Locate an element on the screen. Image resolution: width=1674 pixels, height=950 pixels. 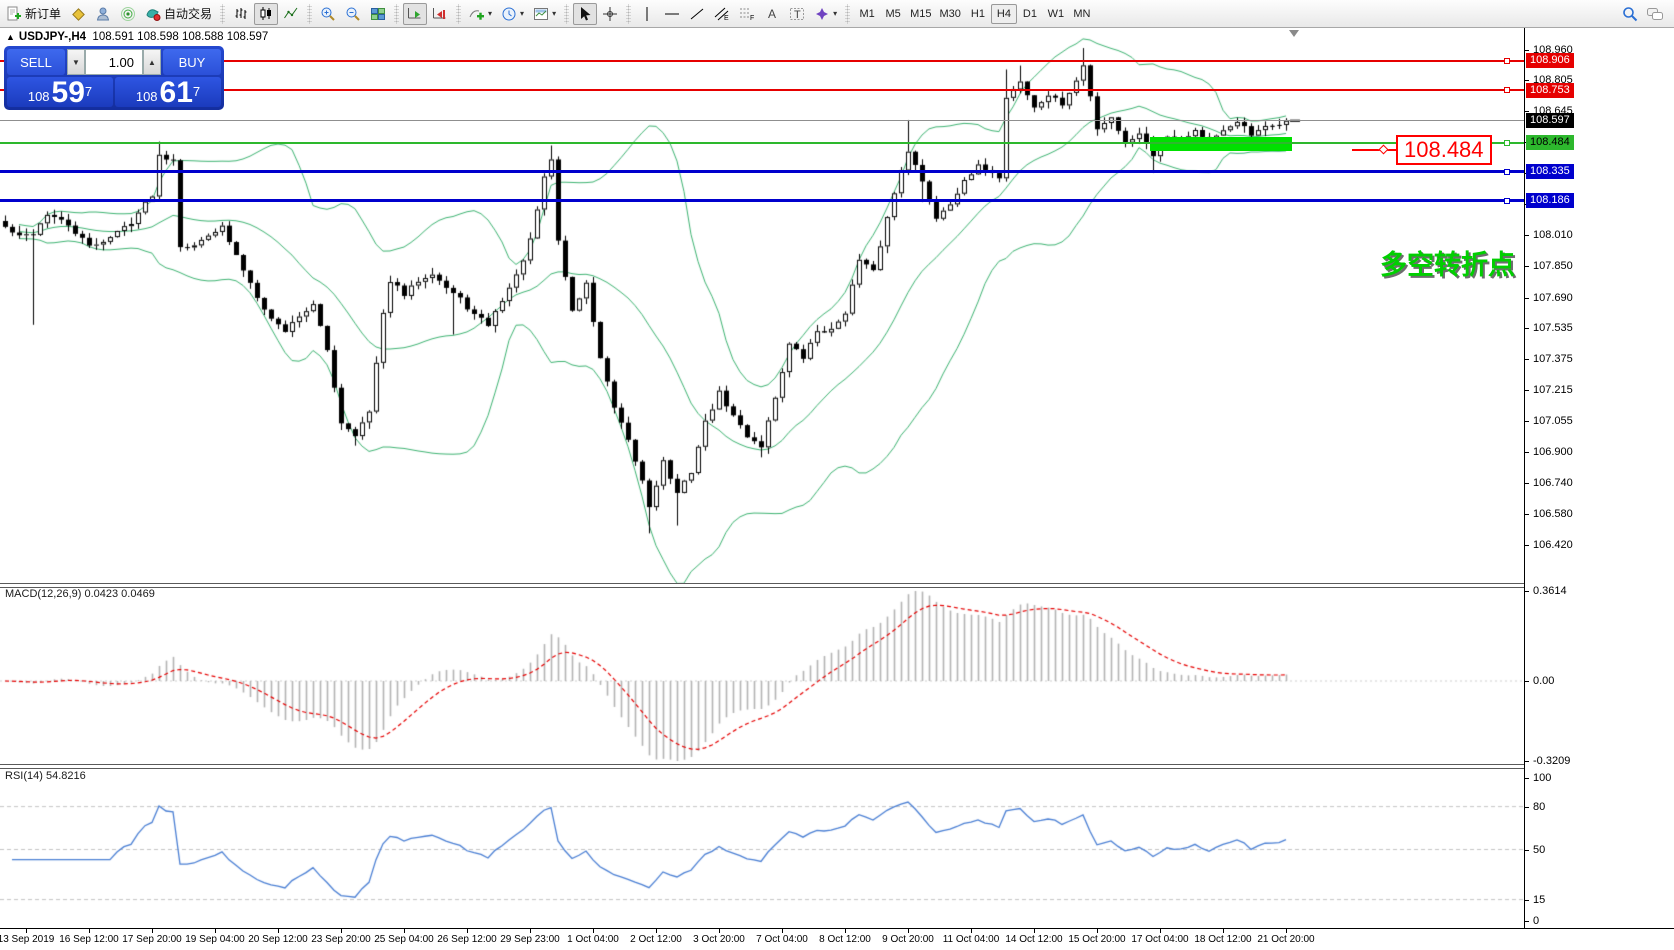
zoom-out-button is located at coordinates (353, 14).